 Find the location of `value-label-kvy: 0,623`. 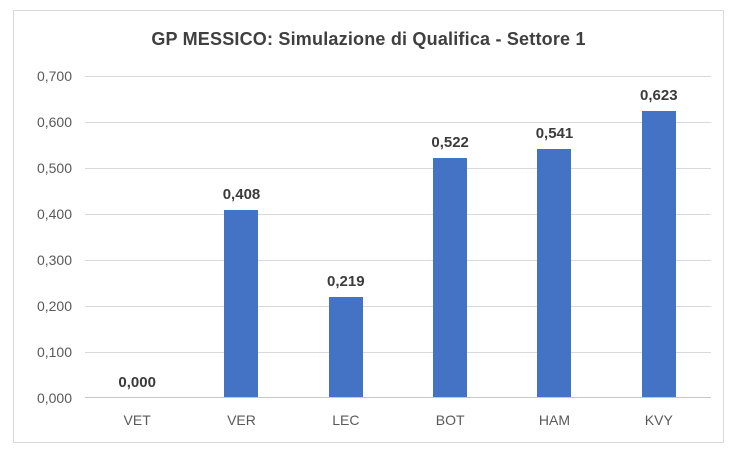

value-label-kvy: 0,623 is located at coordinates (659, 96).